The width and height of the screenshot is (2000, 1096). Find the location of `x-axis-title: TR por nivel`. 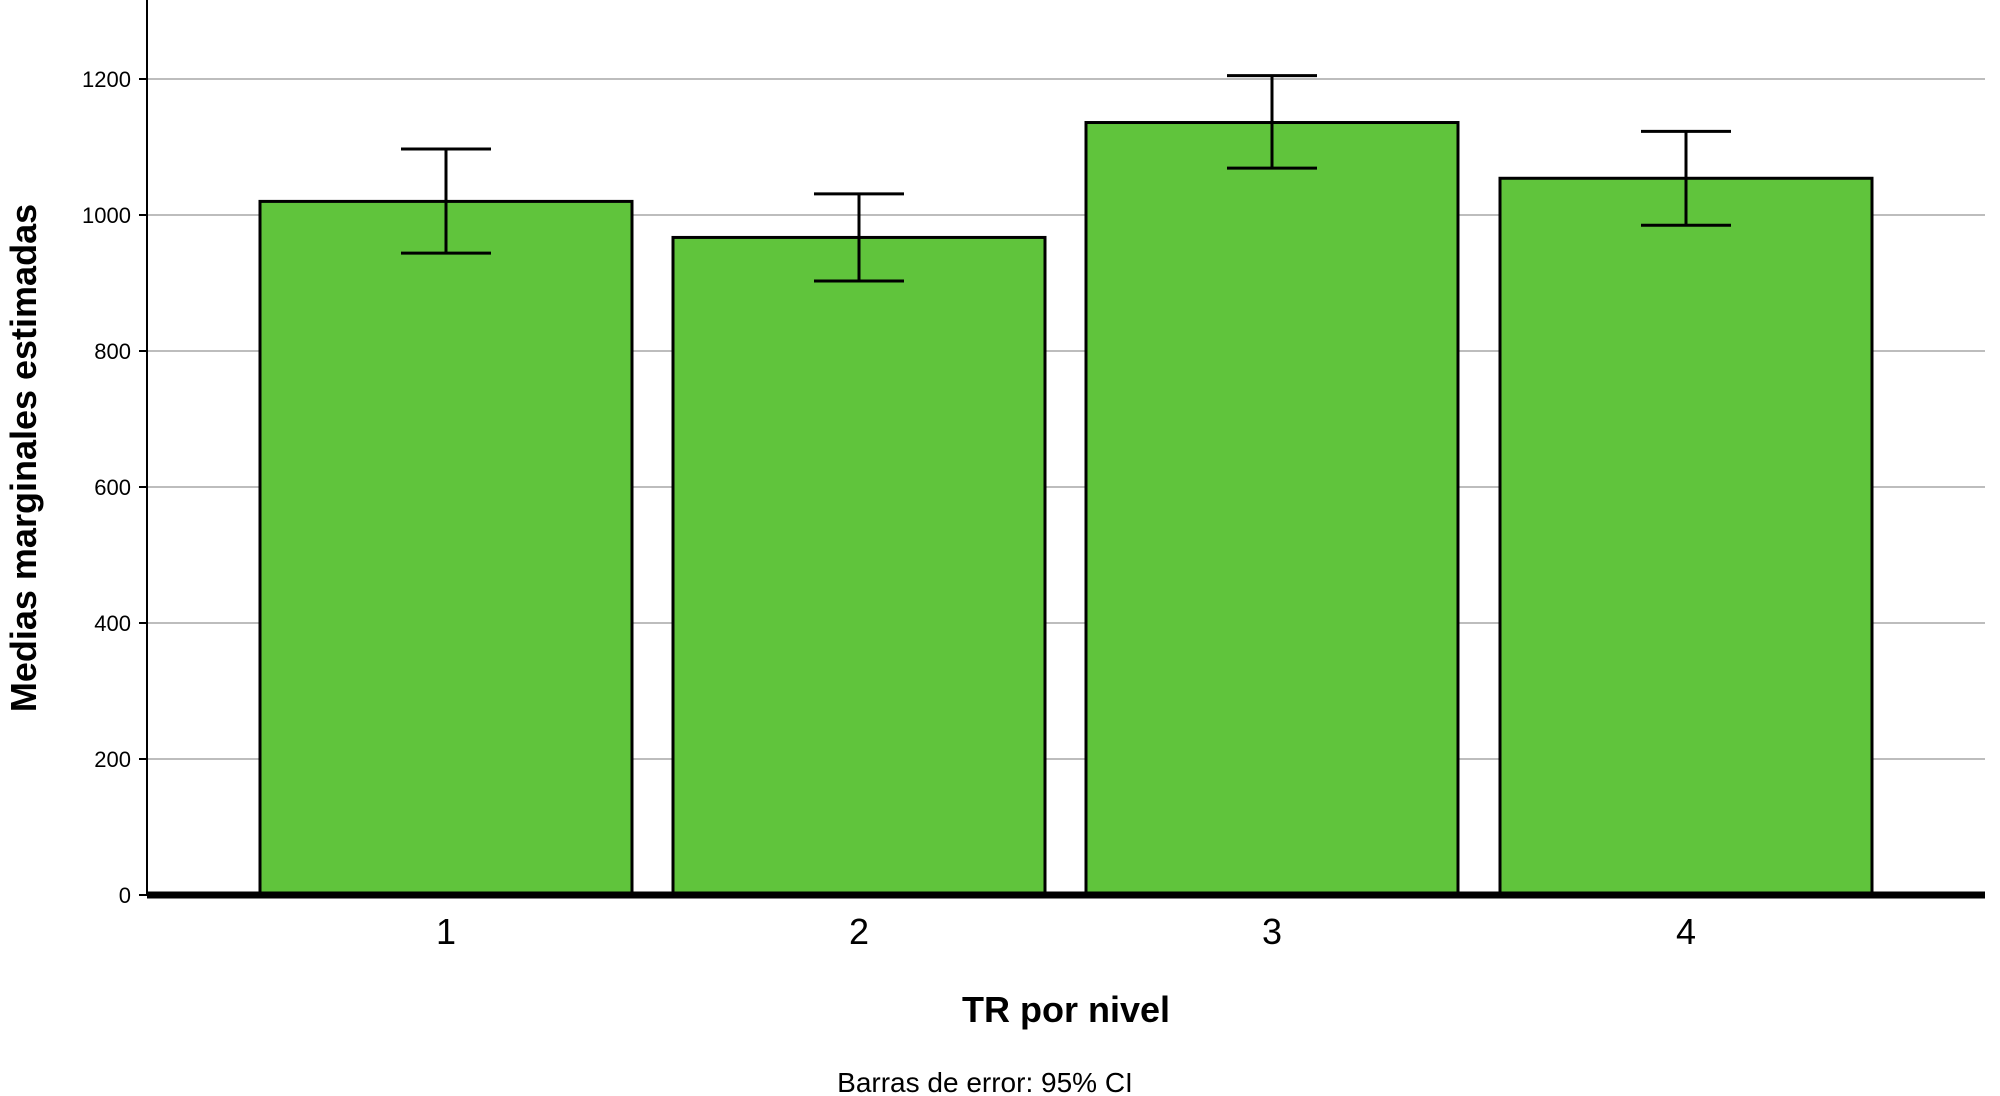

x-axis-title: TR por nivel is located at coordinates (1066, 1009).